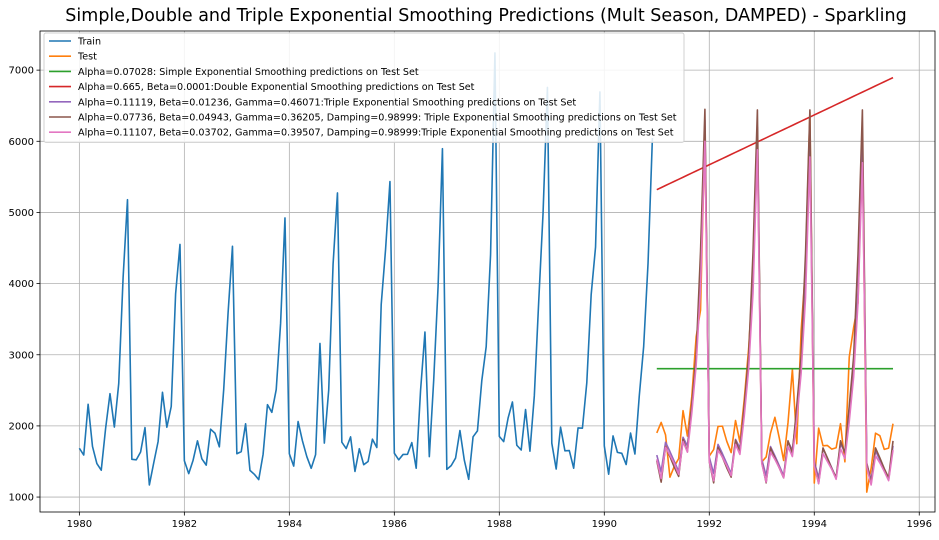  I want to click on legend-label-1: Test, so click(87, 57).